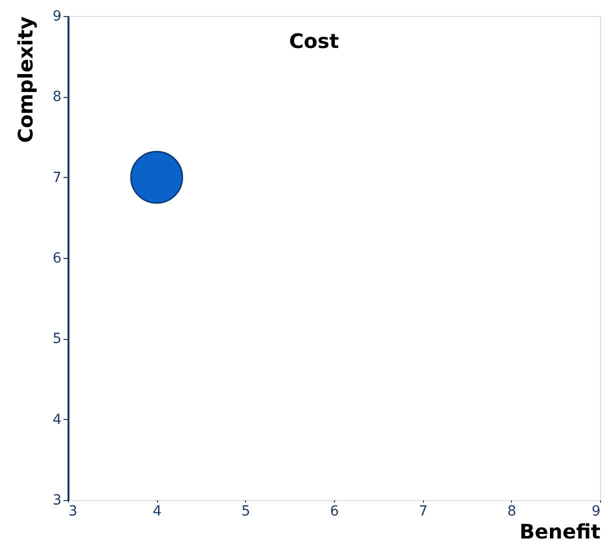 The image size is (613, 553). What do you see at coordinates (511, 512) in the screenshot?
I see `x-tick-label: 8` at bounding box center [511, 512].